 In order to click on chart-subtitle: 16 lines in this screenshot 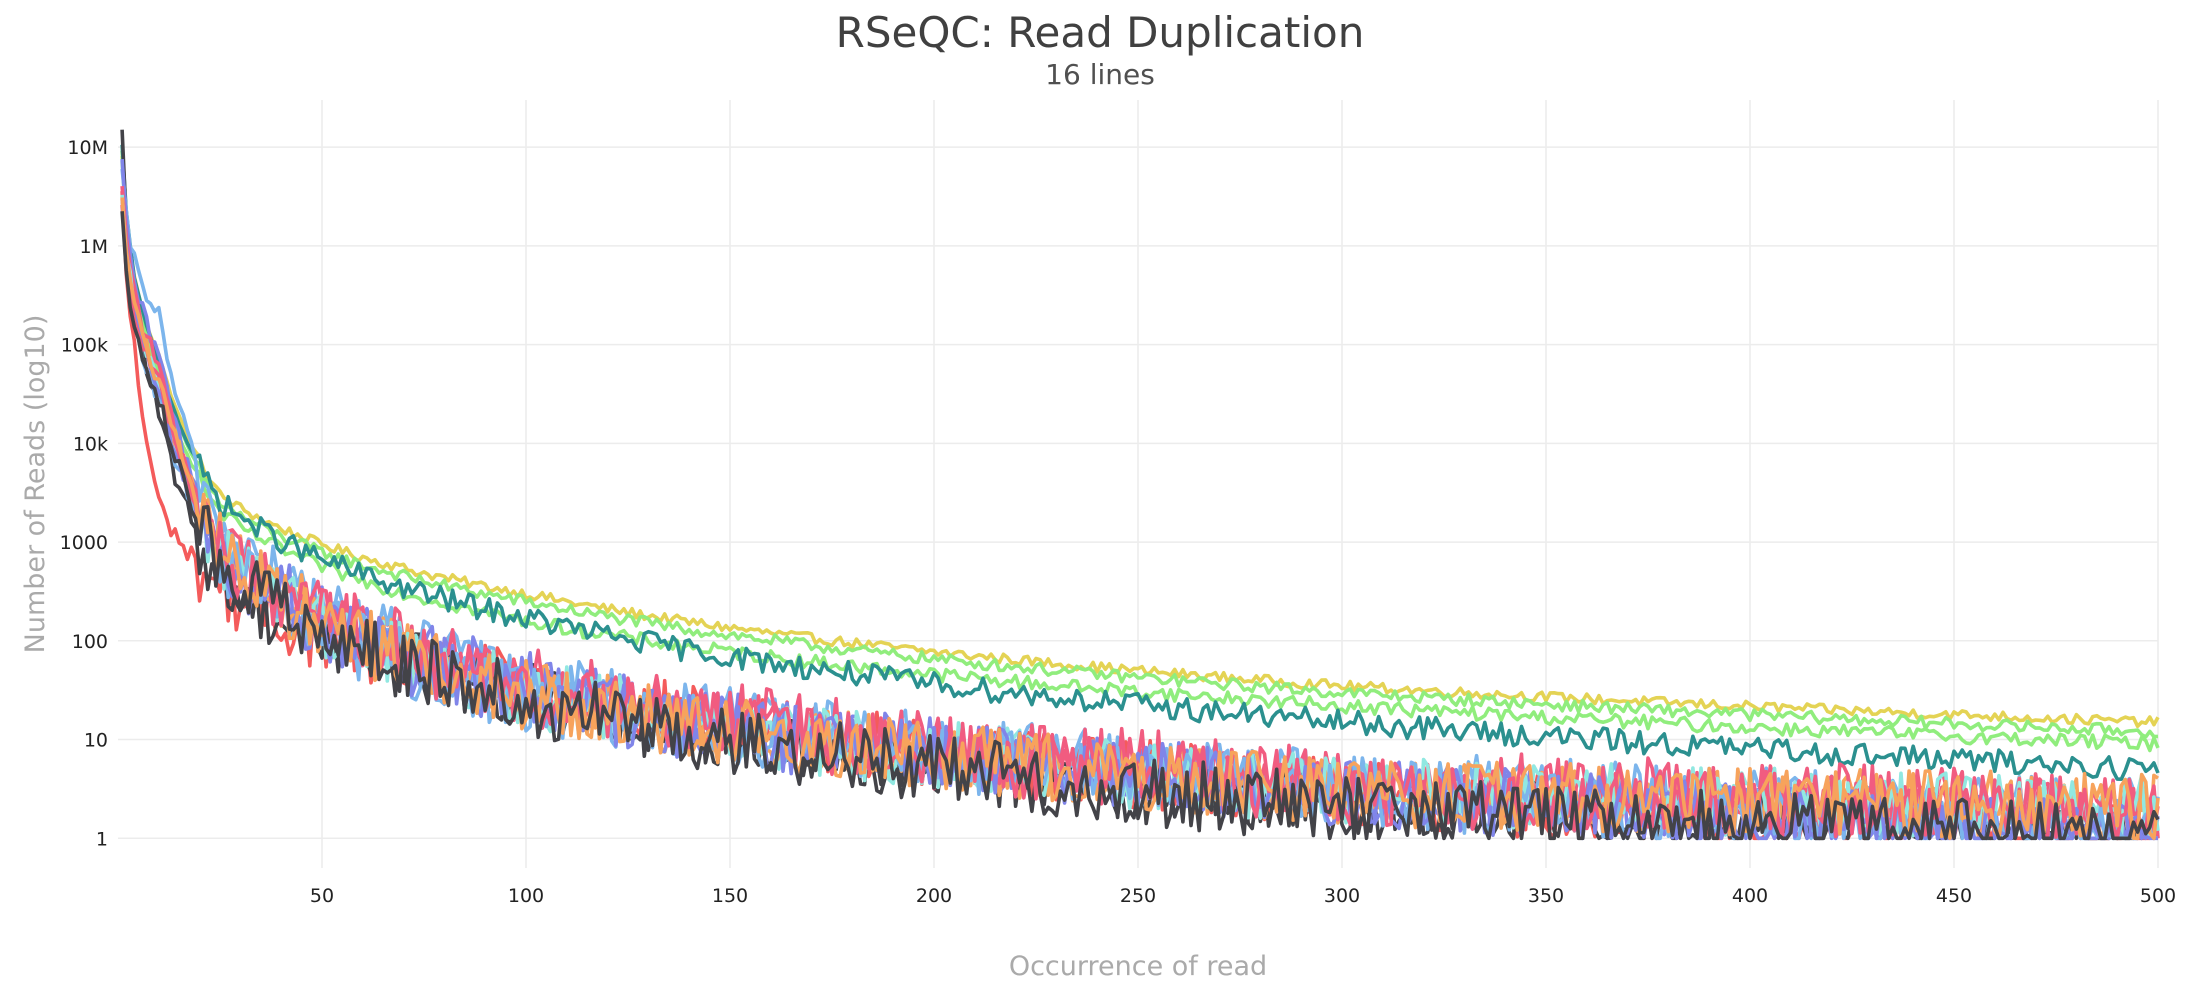, I will do `click(1100, 74)`.